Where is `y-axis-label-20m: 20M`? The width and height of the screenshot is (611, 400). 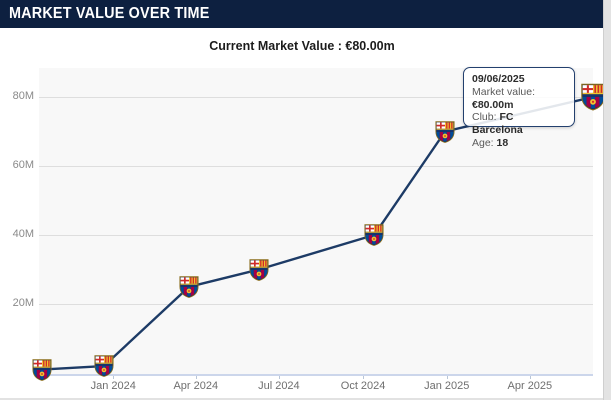 y-axis-label-20m: 20M is located at coordinates (23, 303).